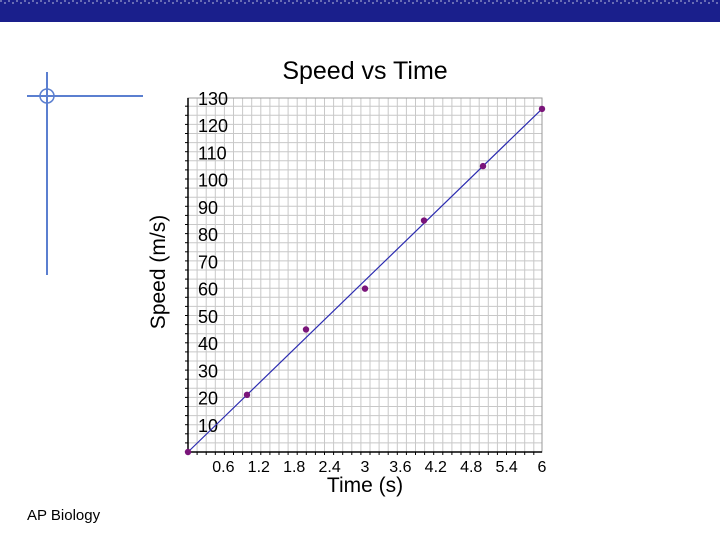  Describe the element at coordinates (364, 71) in the screenshot. I see `chart-title: Speed vs Time` at that location.